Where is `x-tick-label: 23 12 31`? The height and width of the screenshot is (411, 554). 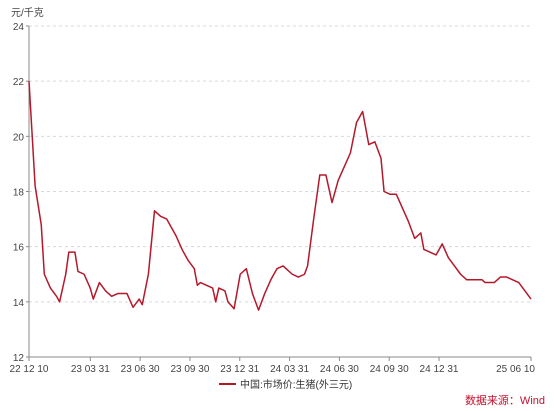 x-tick-label: 23 12 31 is located at coordinates (239, 369).